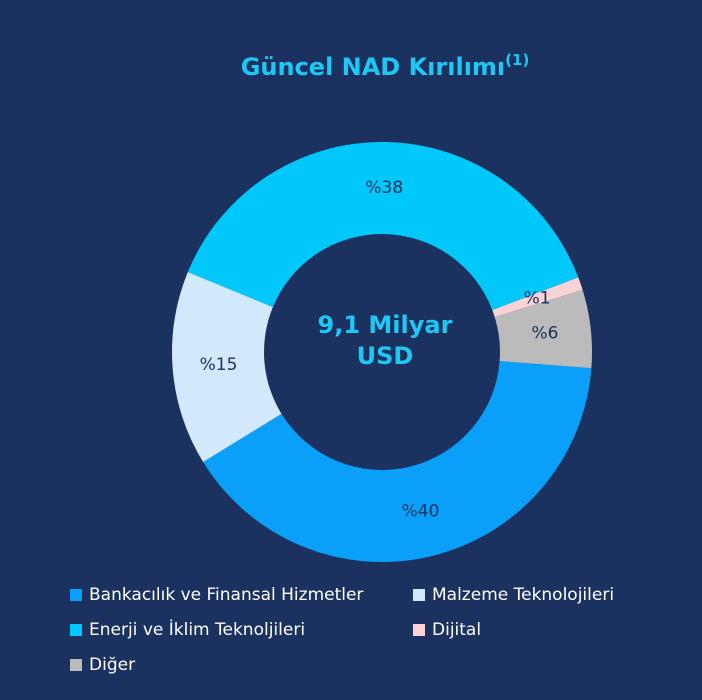 This screenshot has height=700, width=702. What do you see at coordinates (373, 67) in the screenshot?
I see `title-text: Güncel NAD Kırılımı` at bounding box center [373, 67].